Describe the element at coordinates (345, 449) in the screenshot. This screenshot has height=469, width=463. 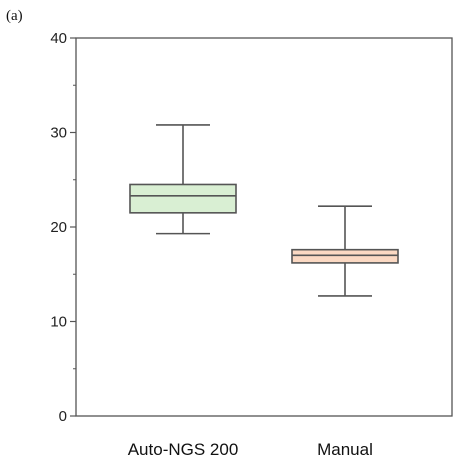
I see `category-label: Manual` at that location.